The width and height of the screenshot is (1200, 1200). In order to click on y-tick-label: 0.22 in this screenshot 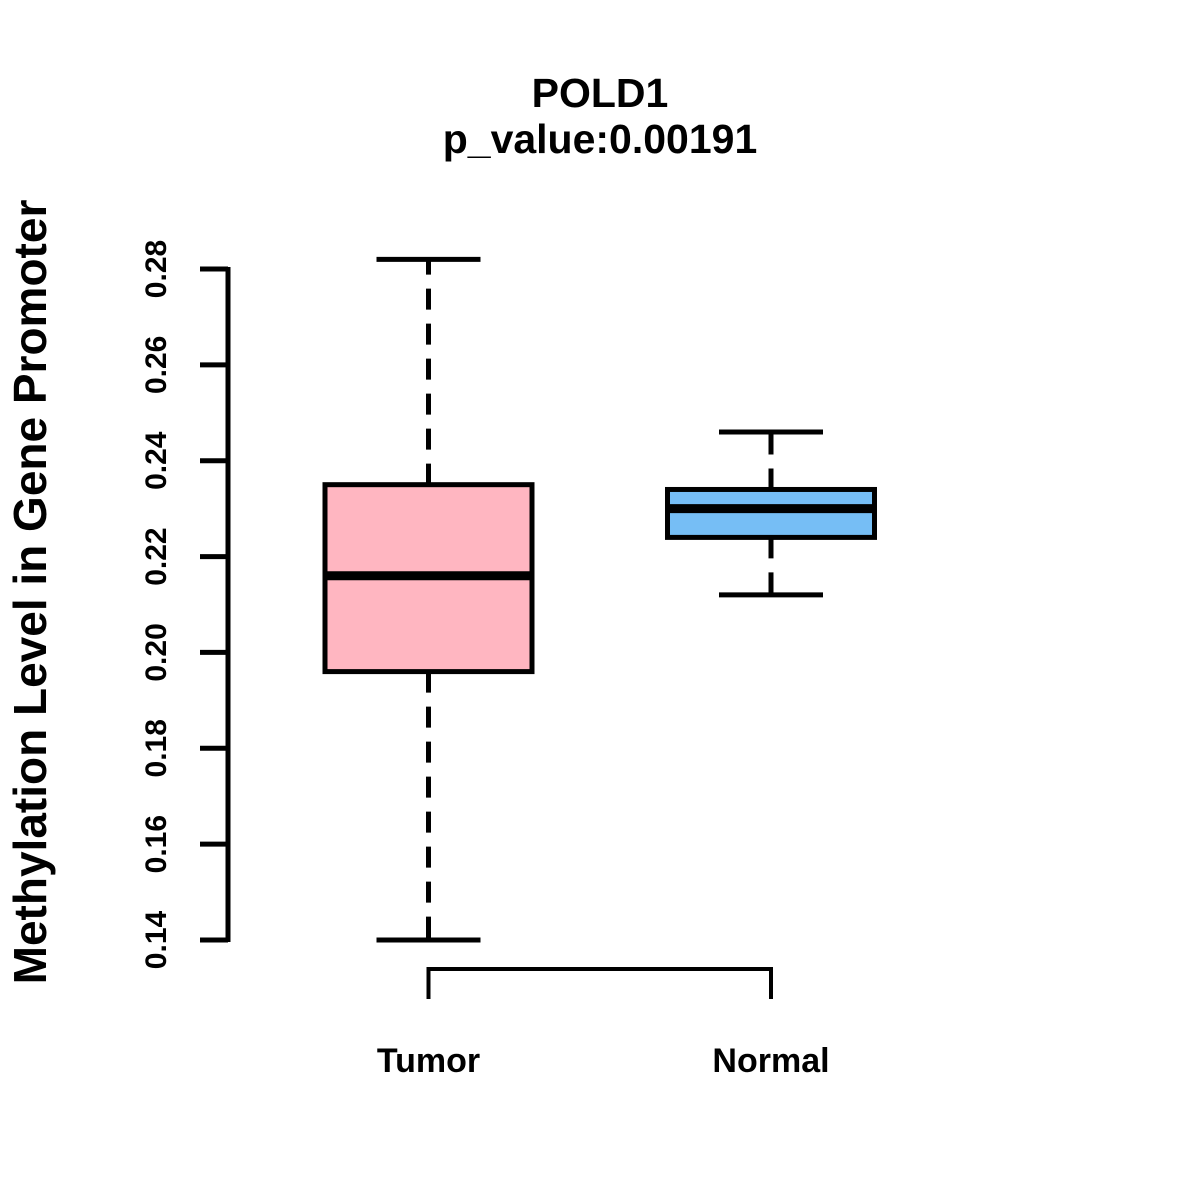, I will do `click(156, 556)`.